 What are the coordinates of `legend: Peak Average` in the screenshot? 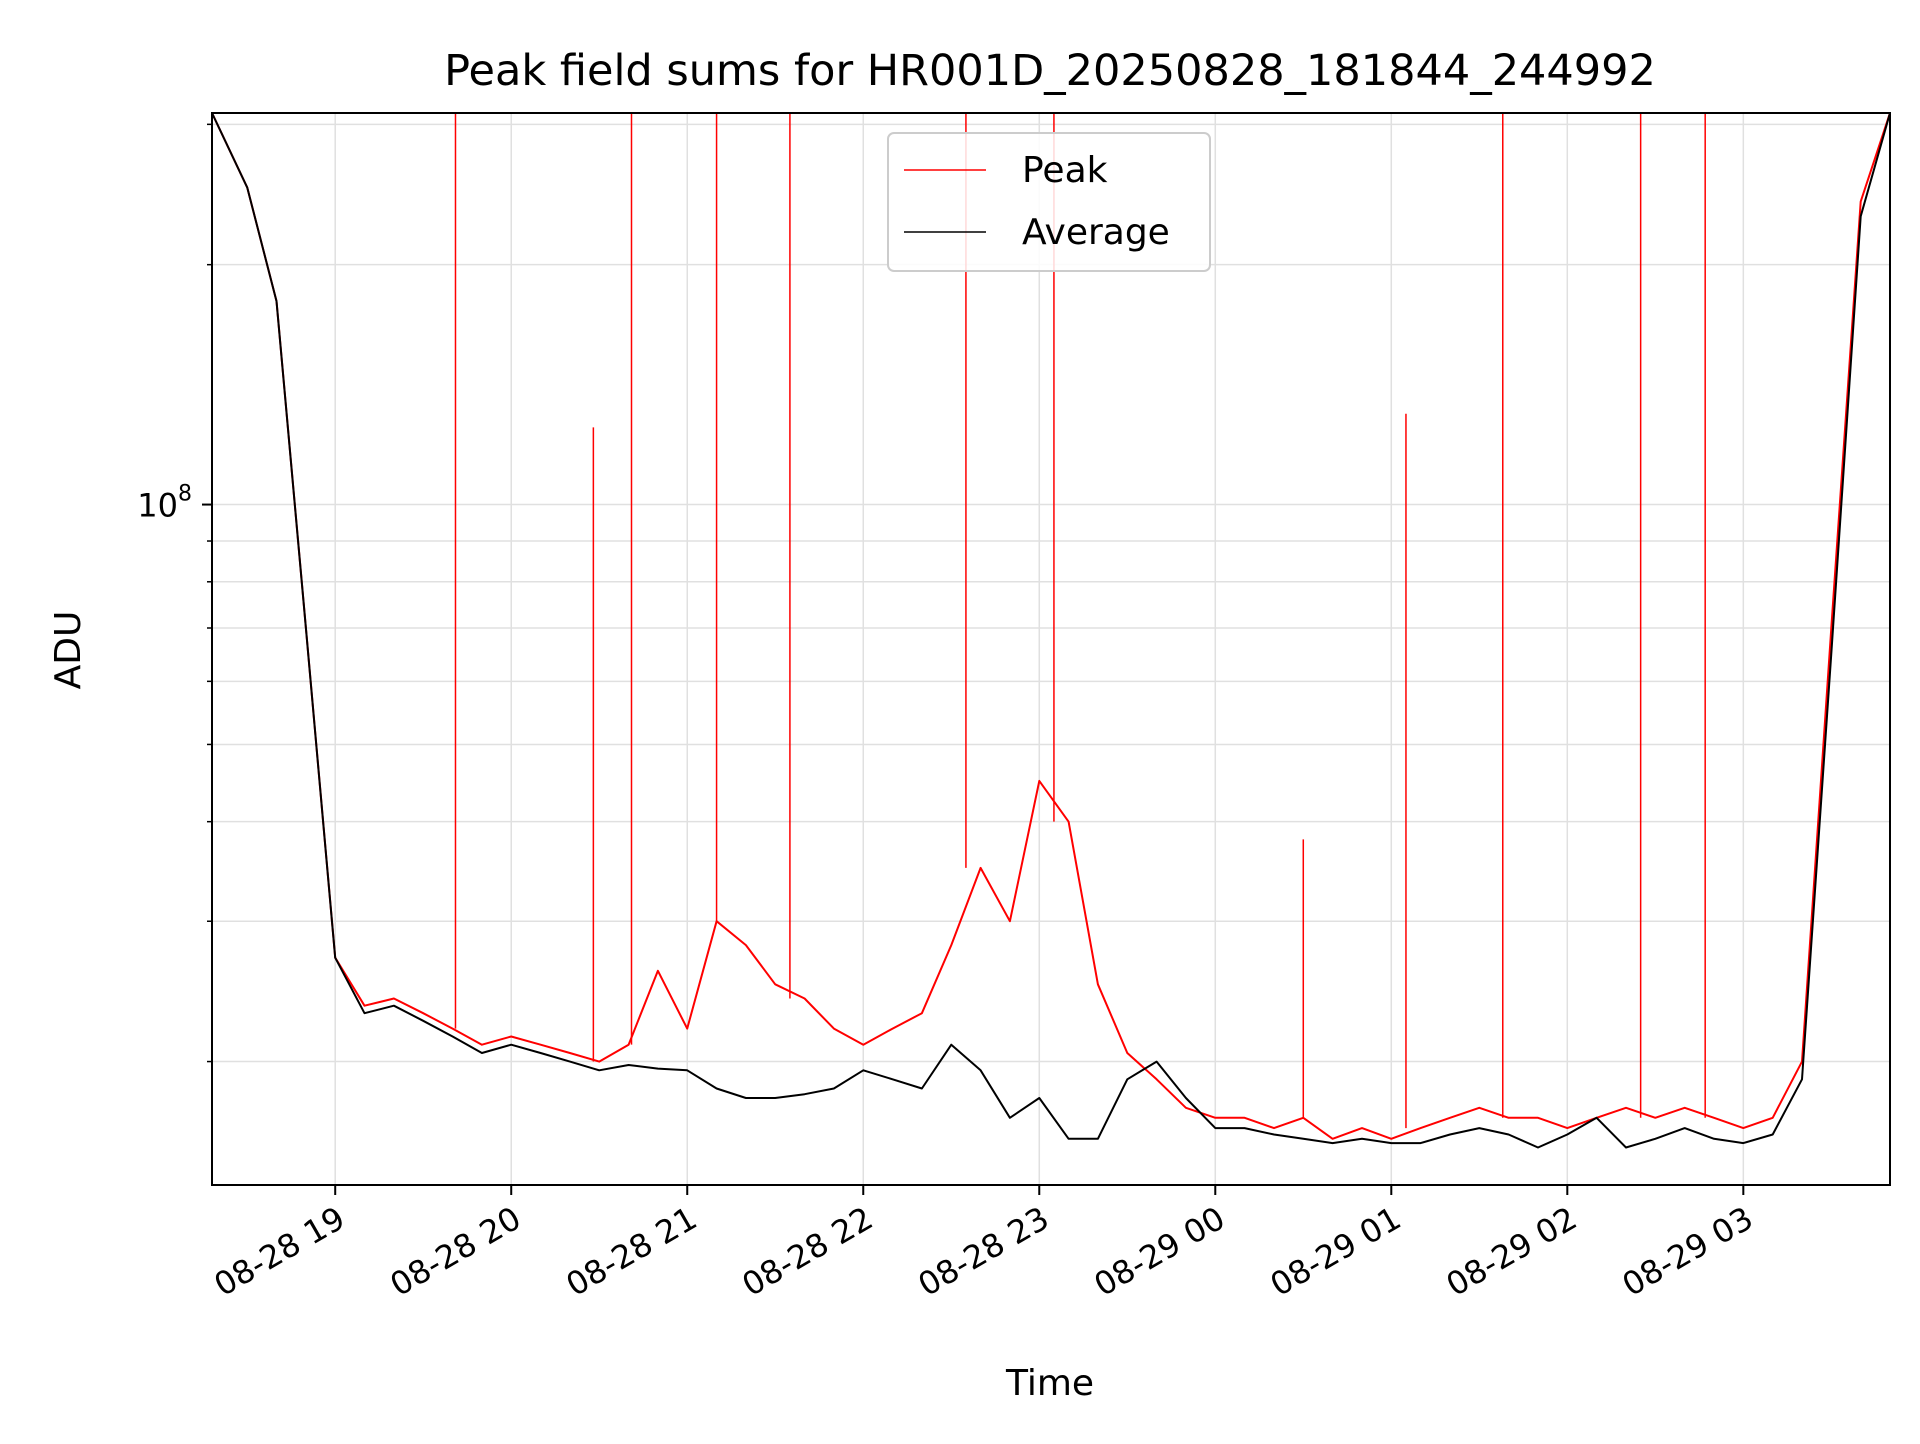 It's located at (1049, 202).